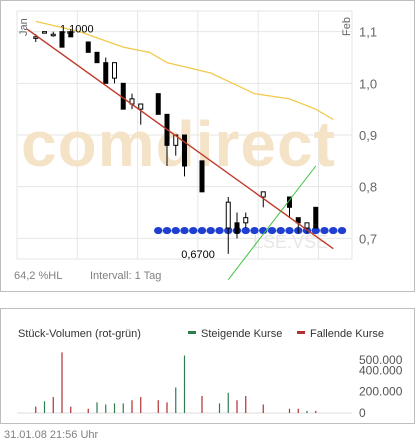  Describe the element at coordinates (368, 135) in the screenshot. I see `y-tick-label: 0,9` at that location.